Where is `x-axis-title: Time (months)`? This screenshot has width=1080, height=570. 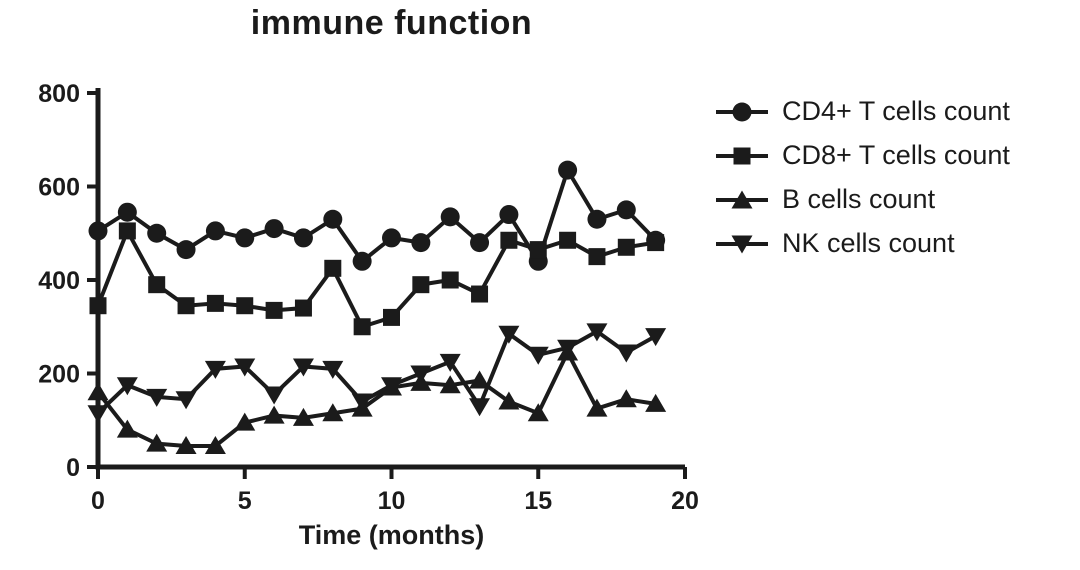
x-axis-title: Time (months) is located at coordinates (391, 535).